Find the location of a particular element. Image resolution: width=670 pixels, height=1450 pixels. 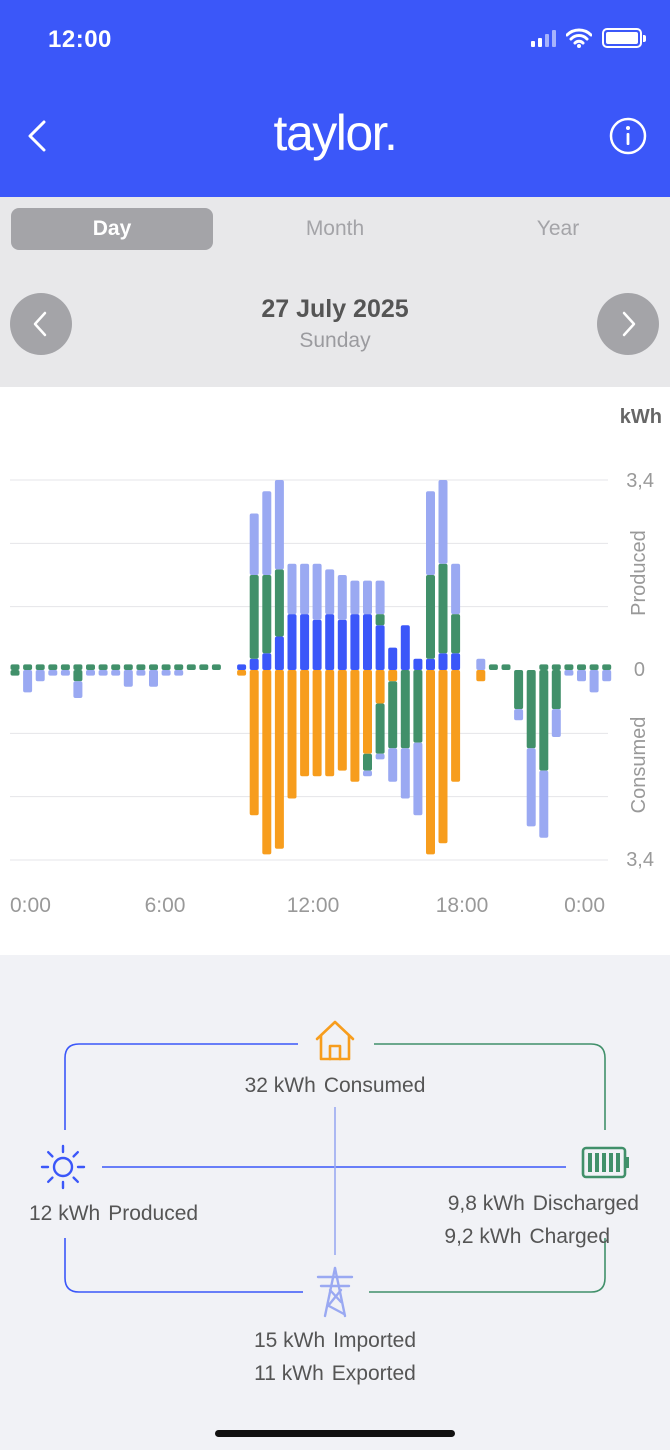

y-tick-bottom: 3,4 is located at coordinates (640, 860).